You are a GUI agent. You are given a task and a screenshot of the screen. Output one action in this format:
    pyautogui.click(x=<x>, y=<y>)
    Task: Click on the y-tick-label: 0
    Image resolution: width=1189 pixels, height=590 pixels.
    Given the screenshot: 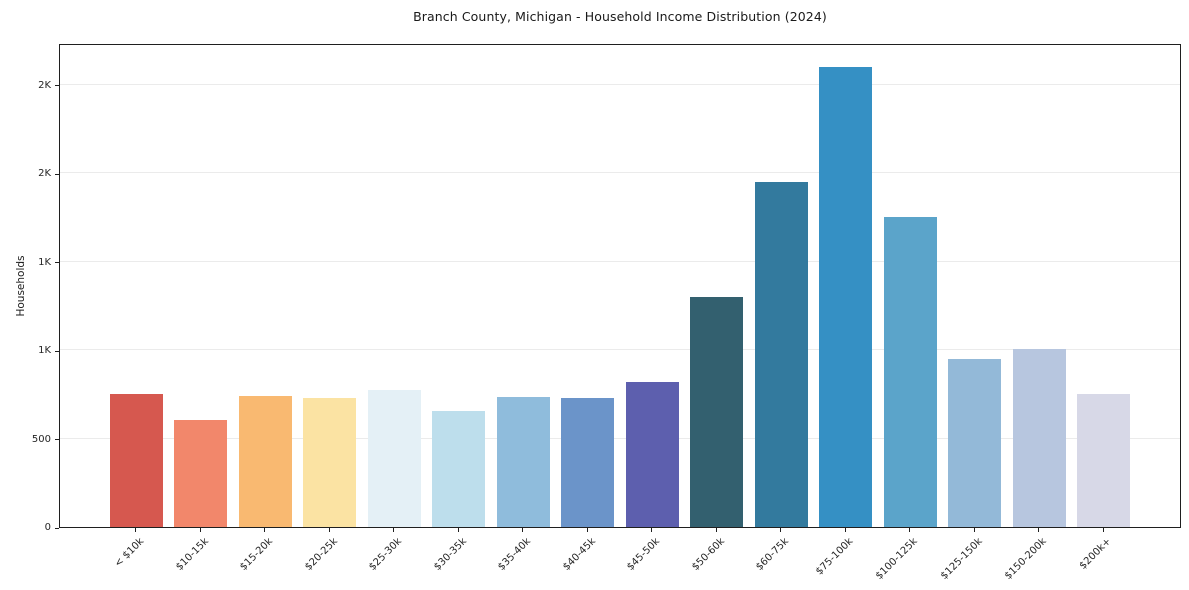 What is the action you would take?
    pyautogui.click(x=47, y=527)
    